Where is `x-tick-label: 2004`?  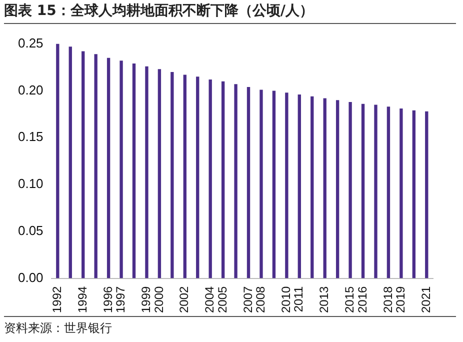
x-tick-label: 2004 is located at coordinates (209, 300).